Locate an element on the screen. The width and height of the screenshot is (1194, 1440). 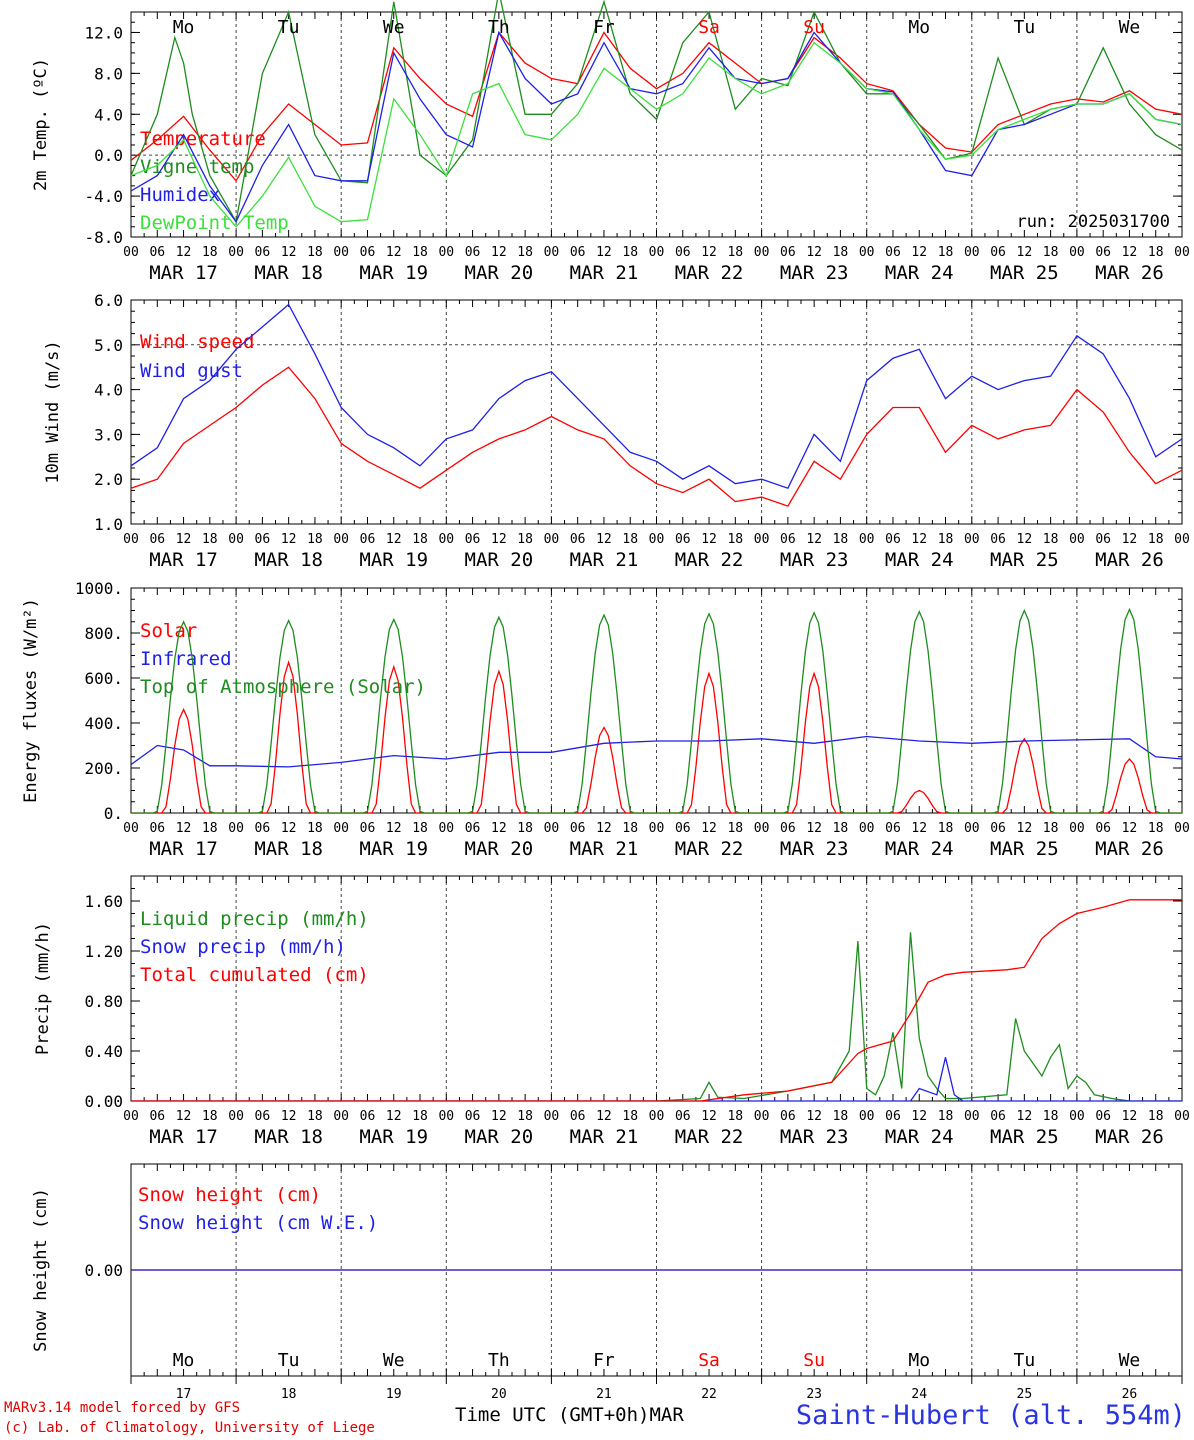
day-number: 17 is located at coordinates (184, 1394).